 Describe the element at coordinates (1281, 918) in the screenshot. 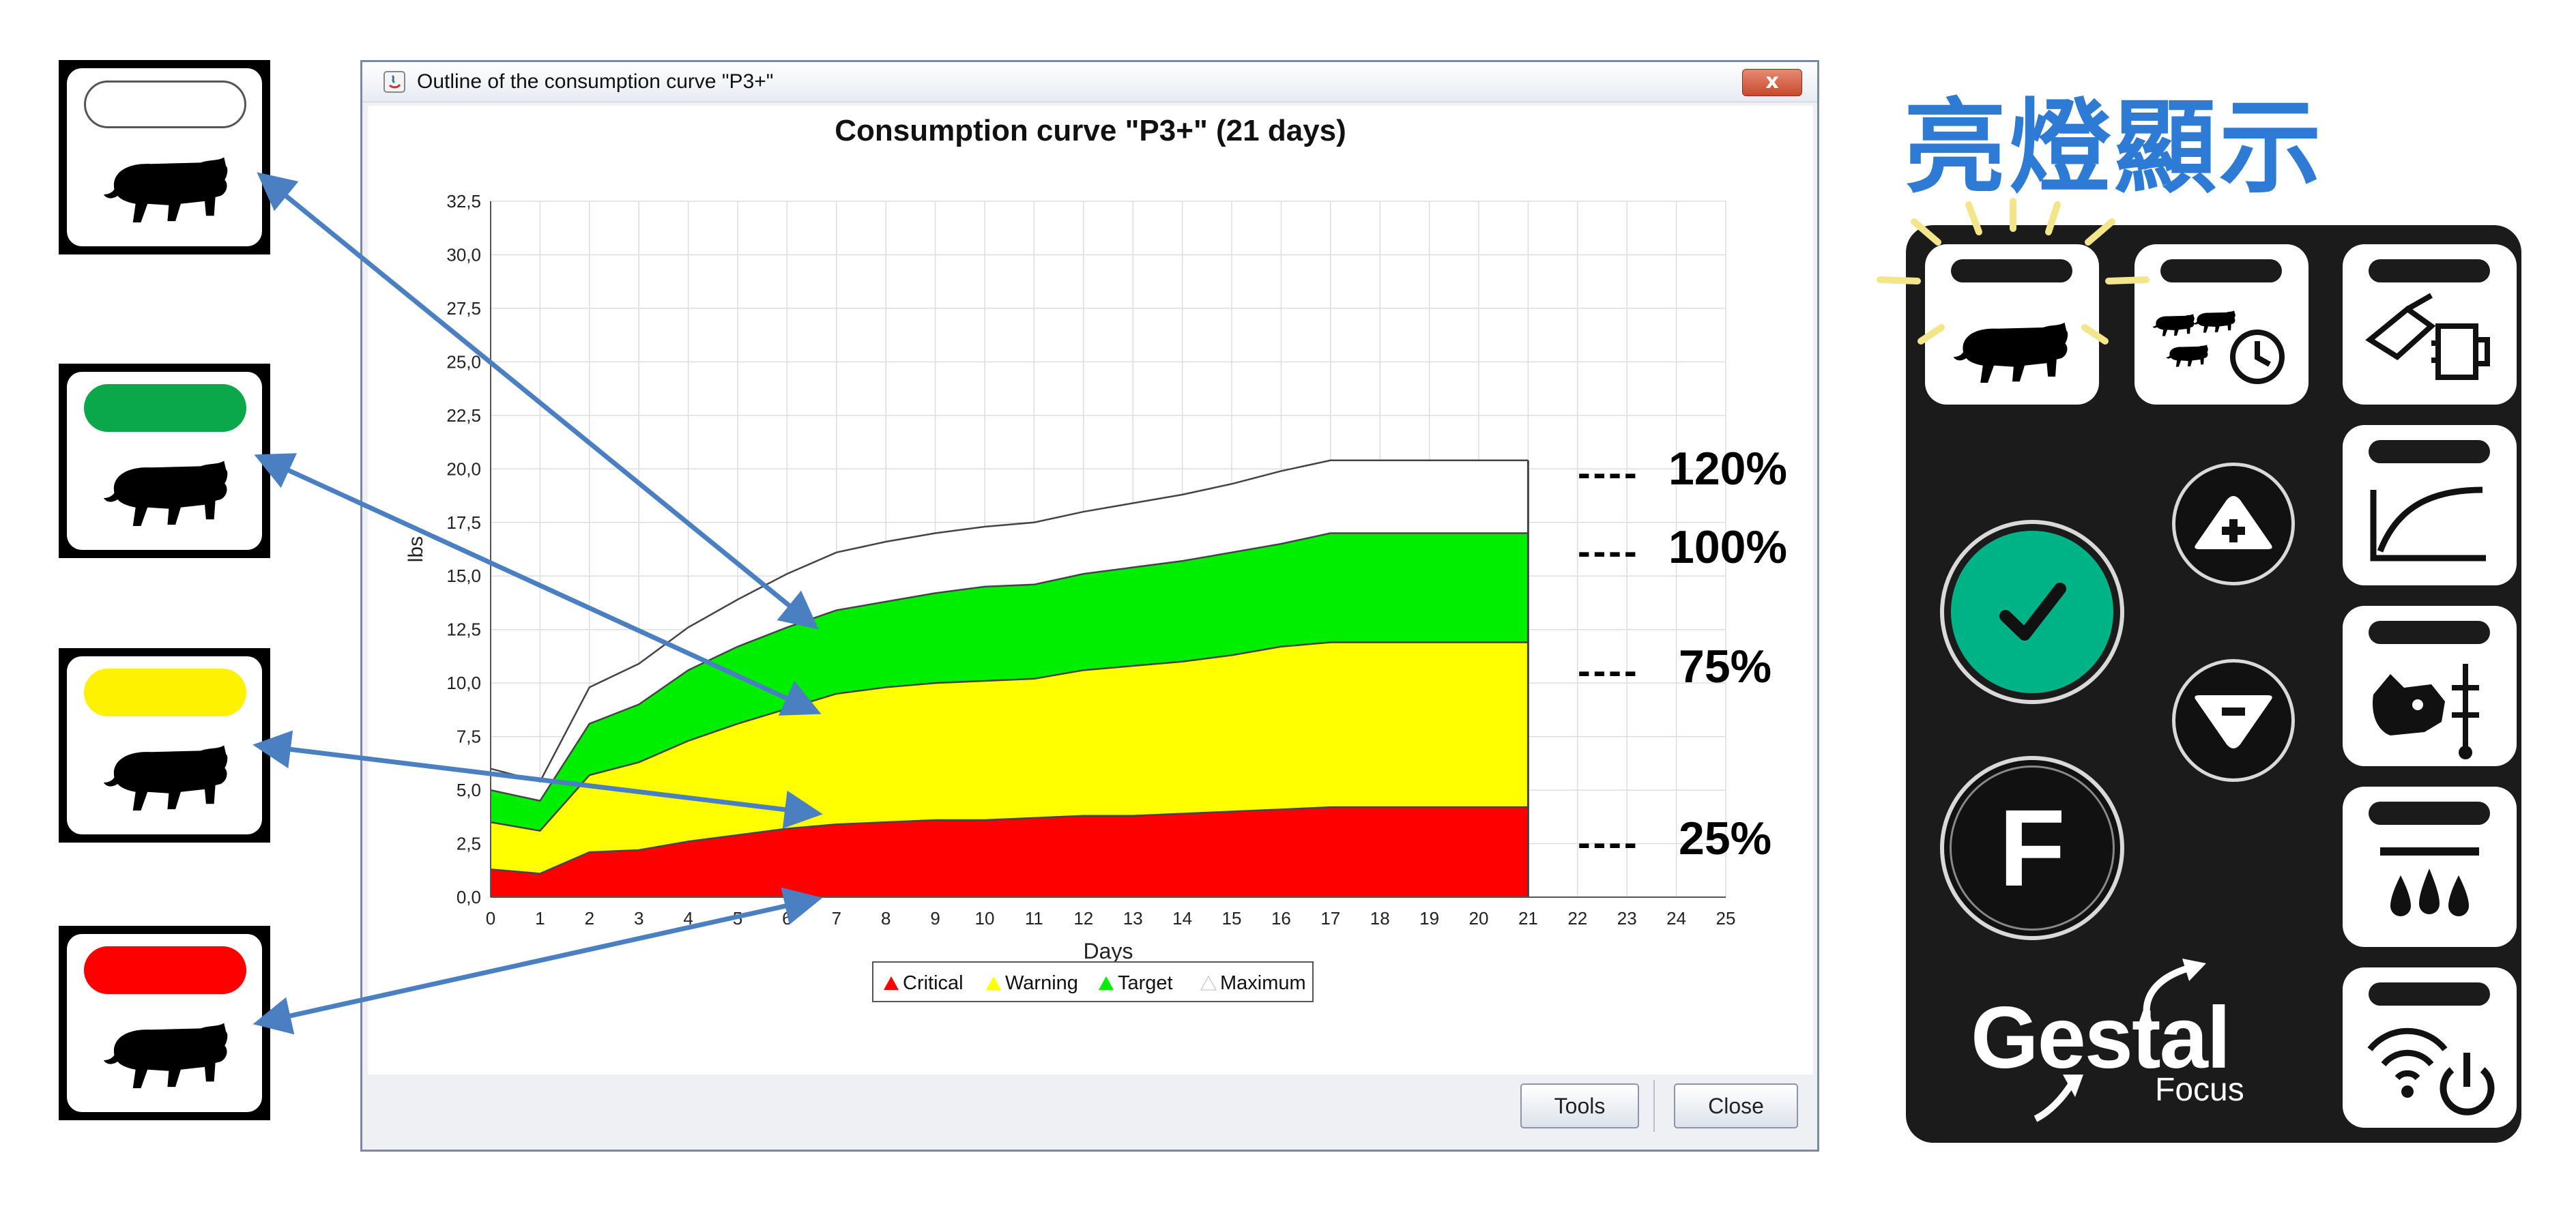

I see `x-tick-label: 16` at that location.